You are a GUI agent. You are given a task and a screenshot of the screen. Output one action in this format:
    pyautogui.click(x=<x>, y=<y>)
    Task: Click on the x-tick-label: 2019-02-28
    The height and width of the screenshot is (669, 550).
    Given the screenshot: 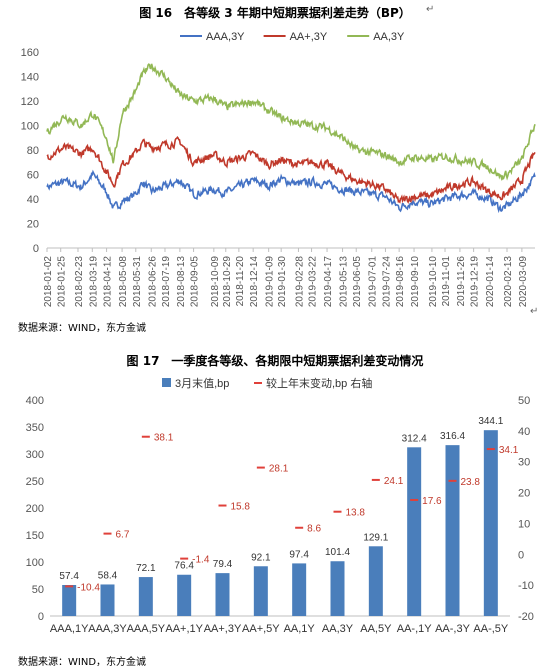 What is the action you would take?
    pyautogui.click(x=299, y=282)
    